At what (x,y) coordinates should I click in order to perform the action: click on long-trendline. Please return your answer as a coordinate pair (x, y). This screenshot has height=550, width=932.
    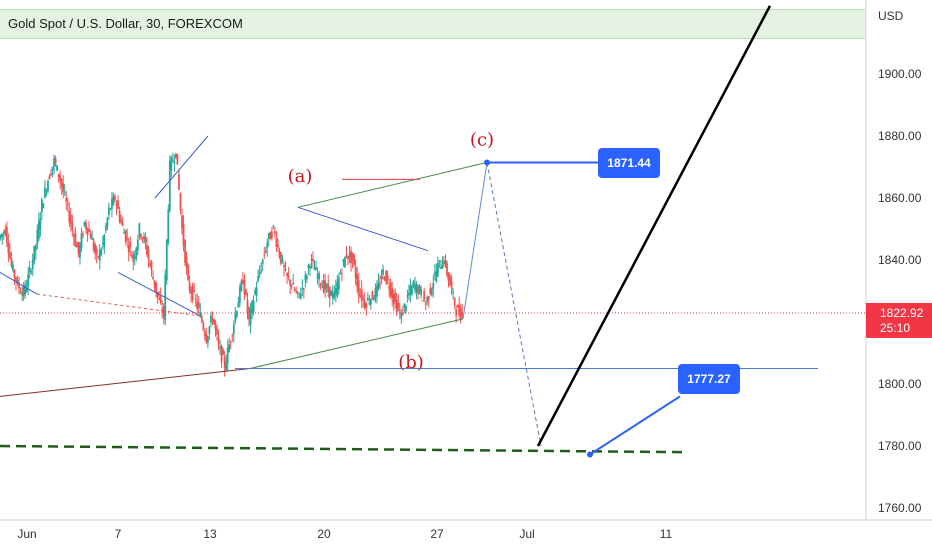
    Looking at the image, I should click on (125, 382).